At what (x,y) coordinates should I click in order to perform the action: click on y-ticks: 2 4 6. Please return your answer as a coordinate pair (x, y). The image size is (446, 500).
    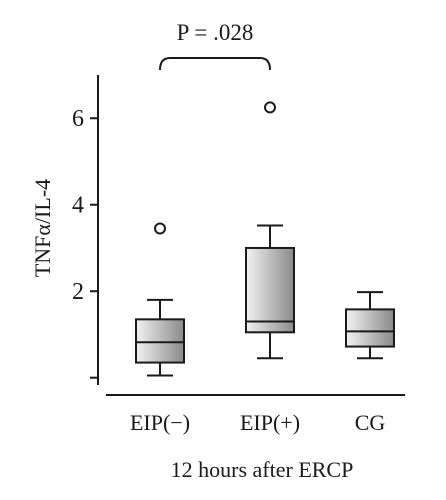
    Looking at the image, I should click on (85, 242).